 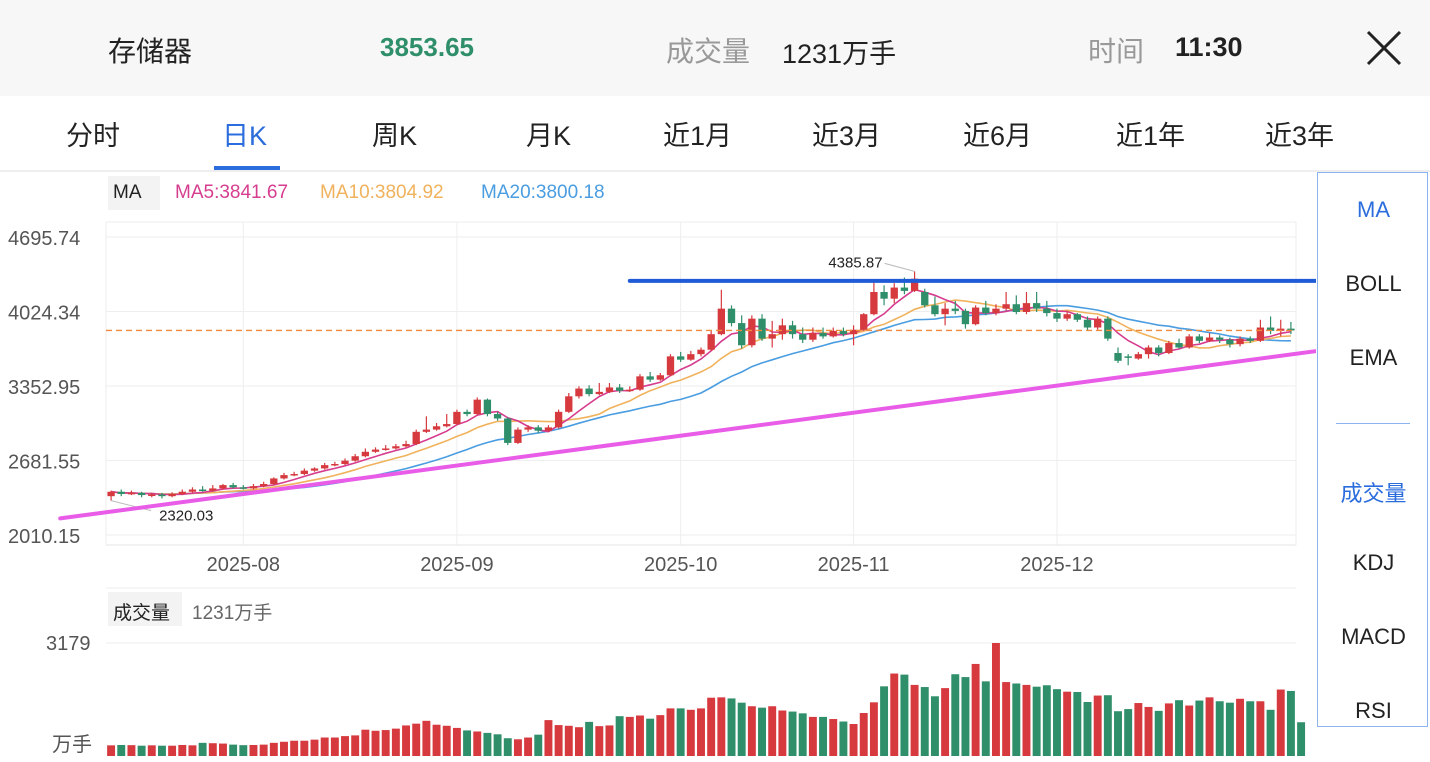 What do you see at coordinates (1373, 209) in the screenshot?
I see `indicator-ma: MA` at bounding box center [1373, 209].